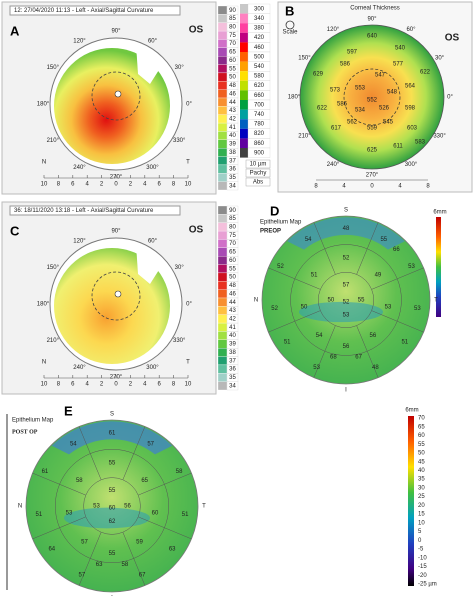 Image resolution: width=474 pixels, height=596 pixels. I want to click on zone, so click(372, 97).